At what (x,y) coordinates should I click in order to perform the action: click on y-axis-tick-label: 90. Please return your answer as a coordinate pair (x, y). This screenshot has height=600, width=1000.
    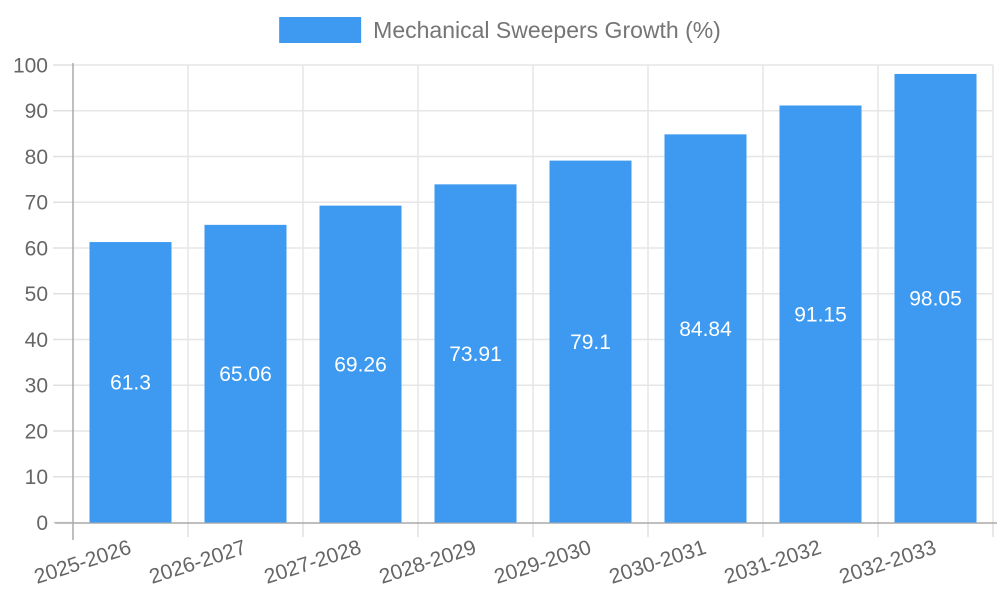
    Looking at the image, I should click on (36, 111).